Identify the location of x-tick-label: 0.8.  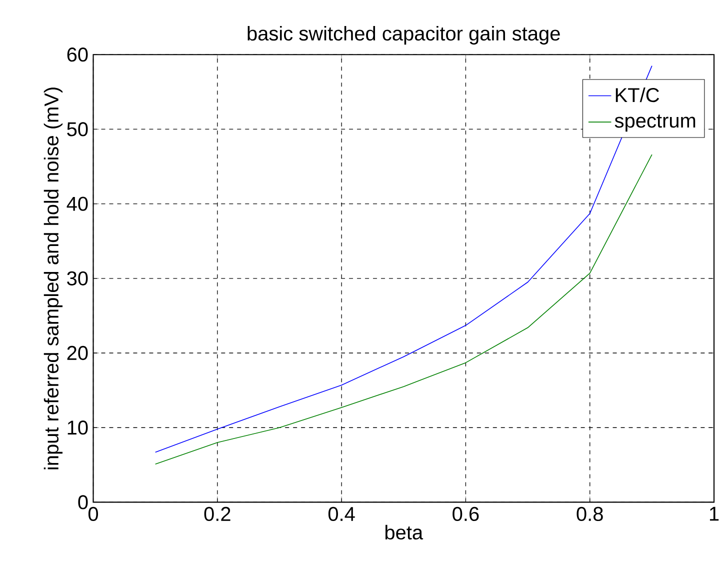
(589, 514).